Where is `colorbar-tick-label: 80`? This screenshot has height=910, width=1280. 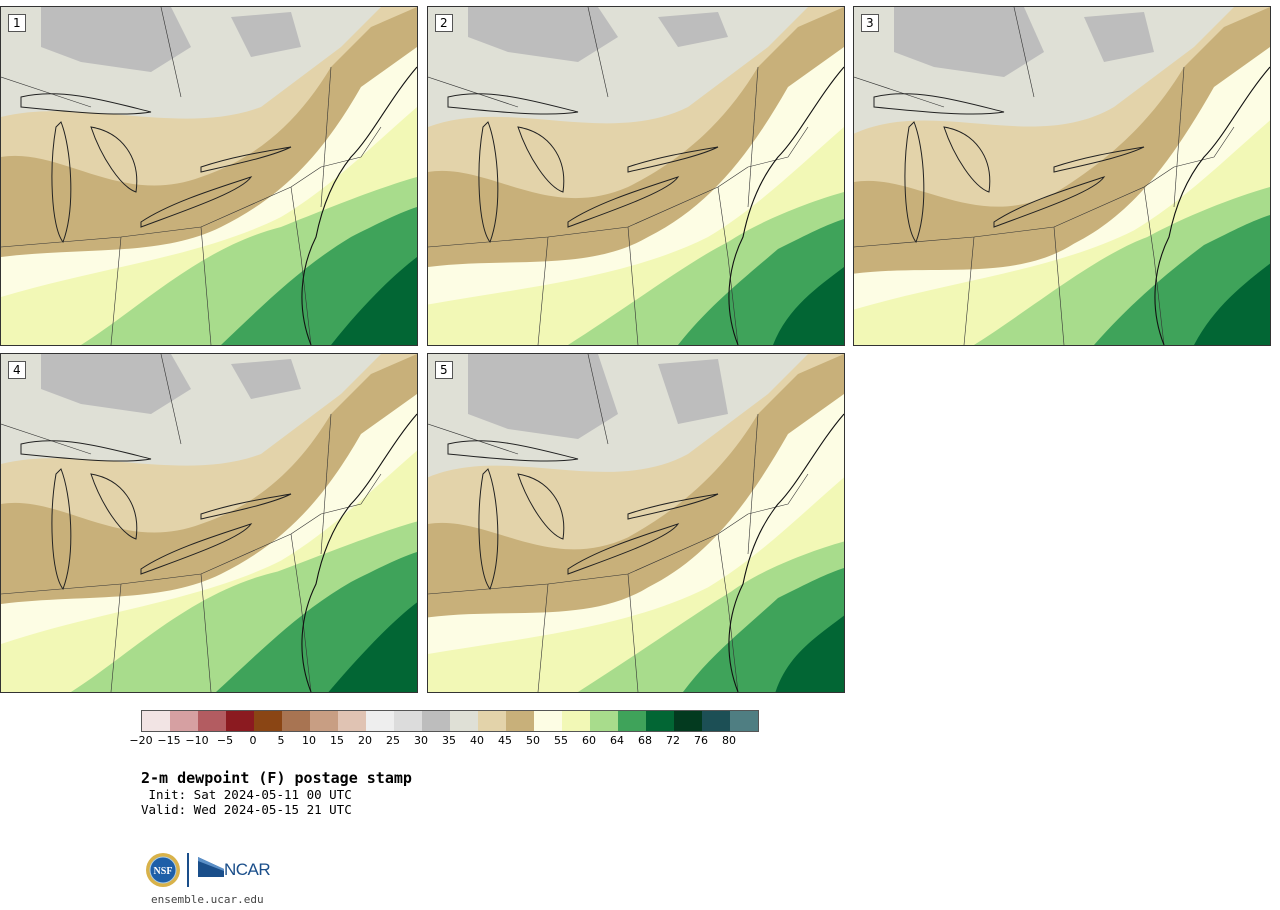
colorbar-tick-label: 80 is located at coordinates (729, 740).